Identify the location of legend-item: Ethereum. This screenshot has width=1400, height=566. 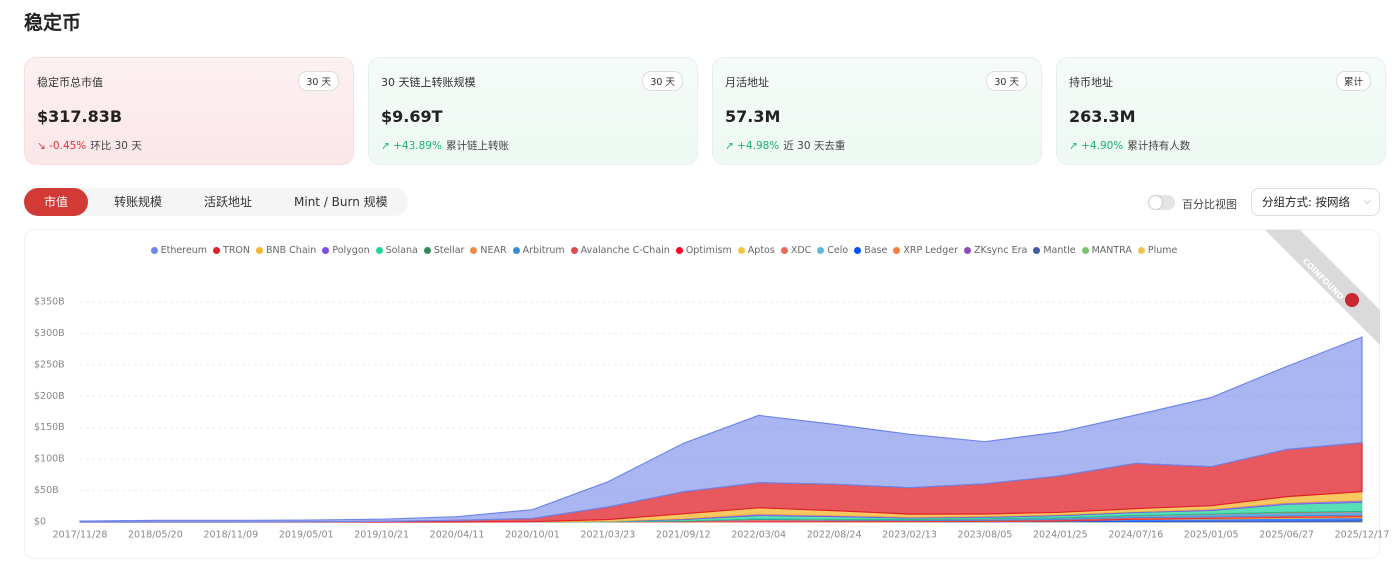
(179, 250).